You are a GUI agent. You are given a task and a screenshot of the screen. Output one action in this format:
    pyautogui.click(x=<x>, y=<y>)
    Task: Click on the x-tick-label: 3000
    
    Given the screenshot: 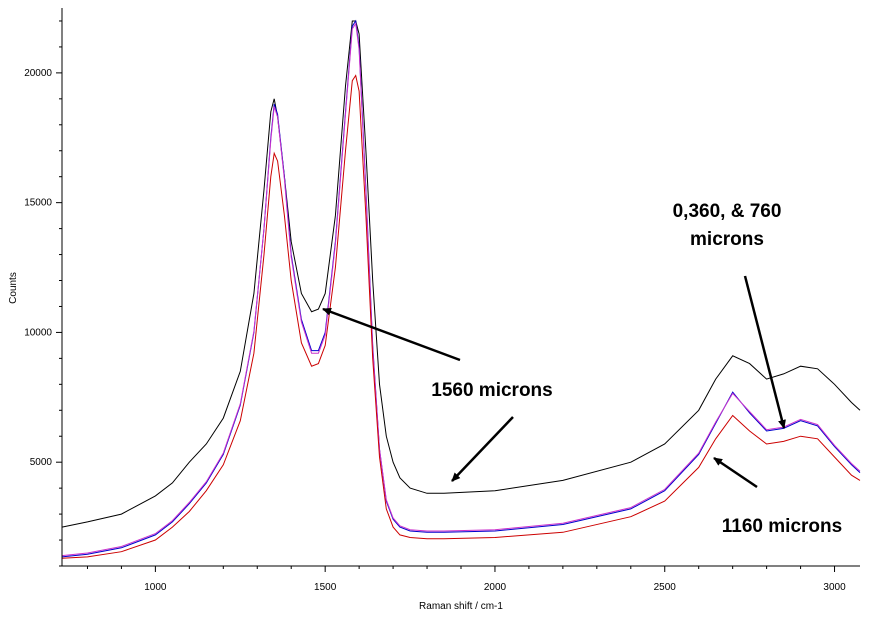 What is the action you would take?
    pyautogui.click(x=834, y=587)
    